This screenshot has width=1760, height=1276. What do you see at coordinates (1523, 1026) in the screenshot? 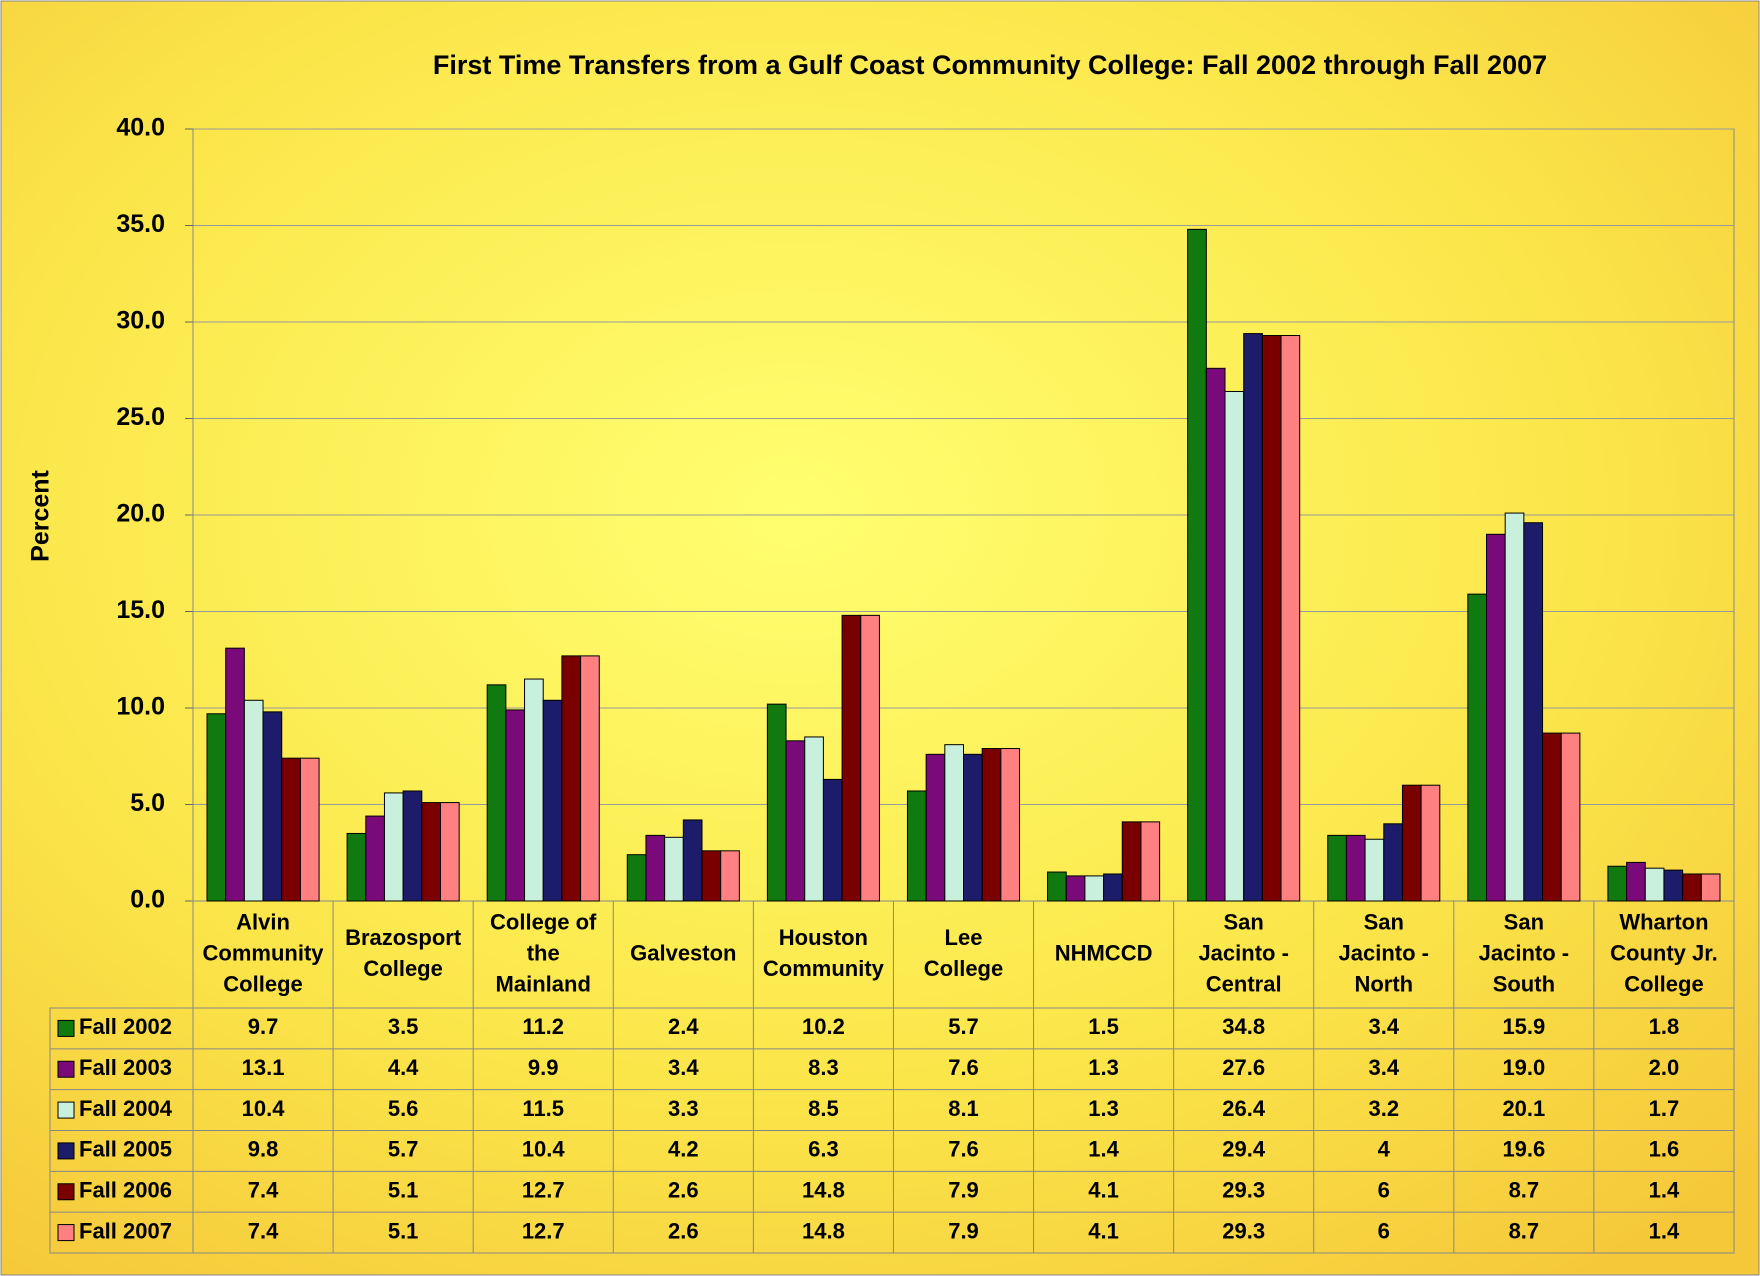
I see `data-label: 15.9` at bounding box center [1523, 1026].